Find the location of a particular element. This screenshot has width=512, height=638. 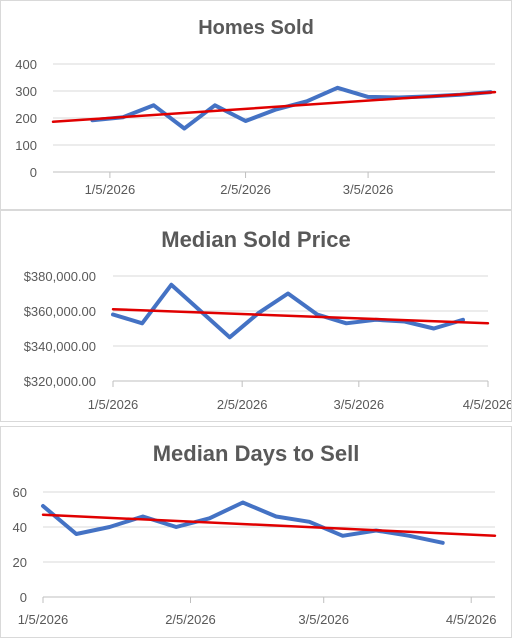

y-tick-label: $320,000.00 is located at coordinates (60, 381).